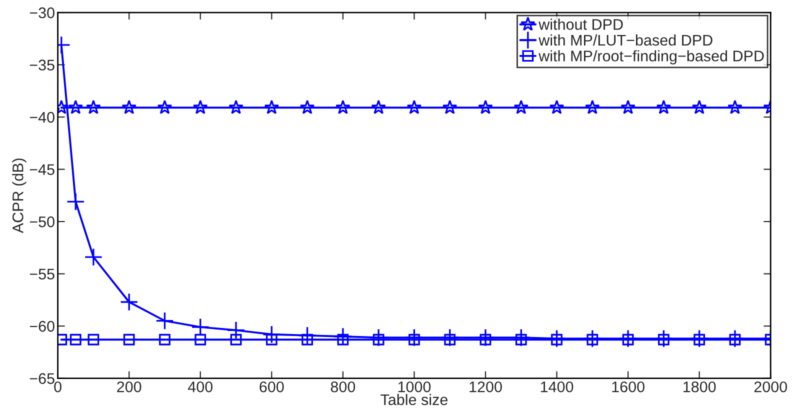 This screenshot has width=792, height=418. What do you see at coordinates (42, 65) in the screenshot?
I see `y-tick-label: −35` at bounding box center [42, 65].